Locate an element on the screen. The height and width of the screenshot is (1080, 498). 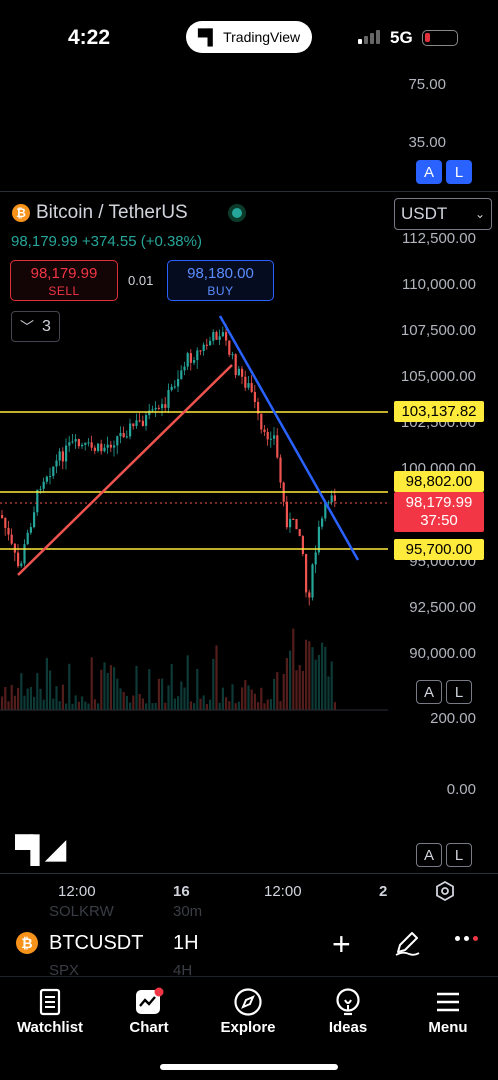
sell-label: SELL is located at coordinates (64, 291).